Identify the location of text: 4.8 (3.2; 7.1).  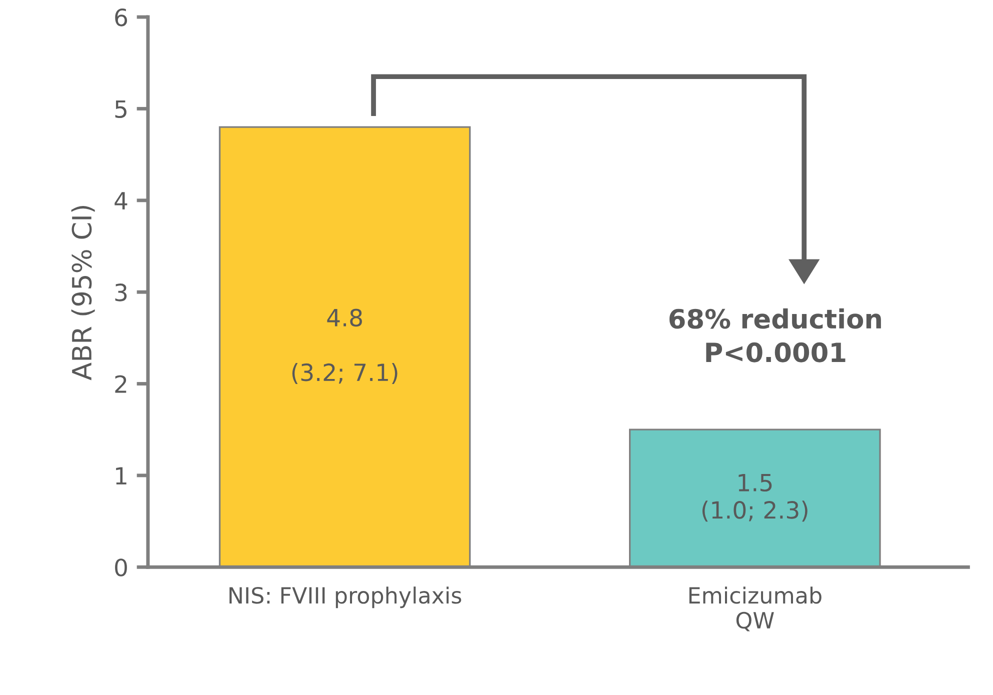
(345, 346).